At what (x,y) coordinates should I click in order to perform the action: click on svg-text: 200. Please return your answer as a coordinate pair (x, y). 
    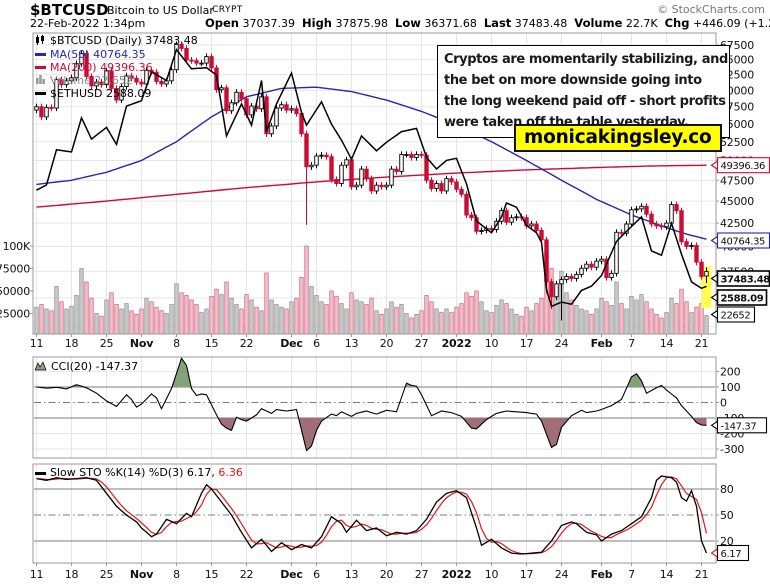
    Looking at the image, I should click on (730, 372).